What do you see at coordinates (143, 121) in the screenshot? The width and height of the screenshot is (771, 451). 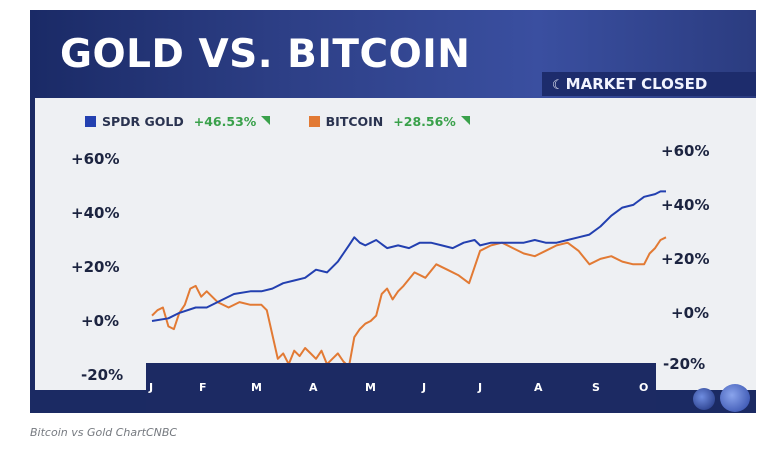 I see `legend-label-gold: SPDR GOLD` at bounding box center [143, 121].